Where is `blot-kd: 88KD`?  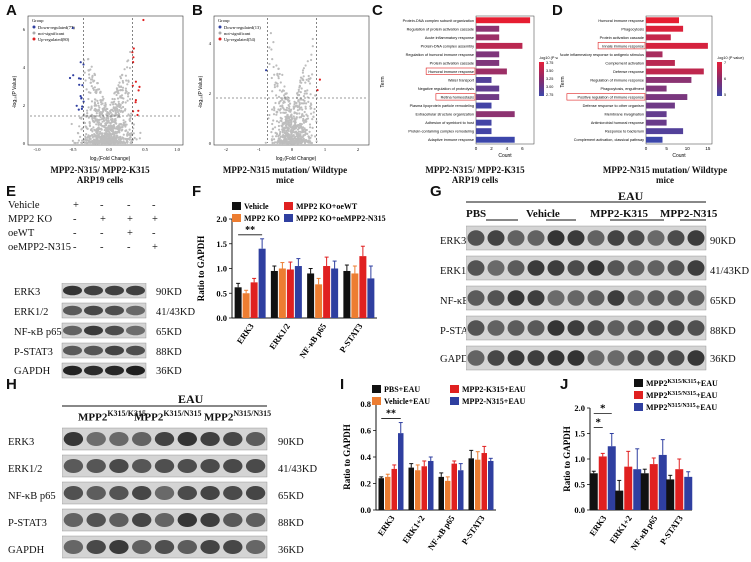 blot-kd: 88KD is located at coordinates (291, 523).